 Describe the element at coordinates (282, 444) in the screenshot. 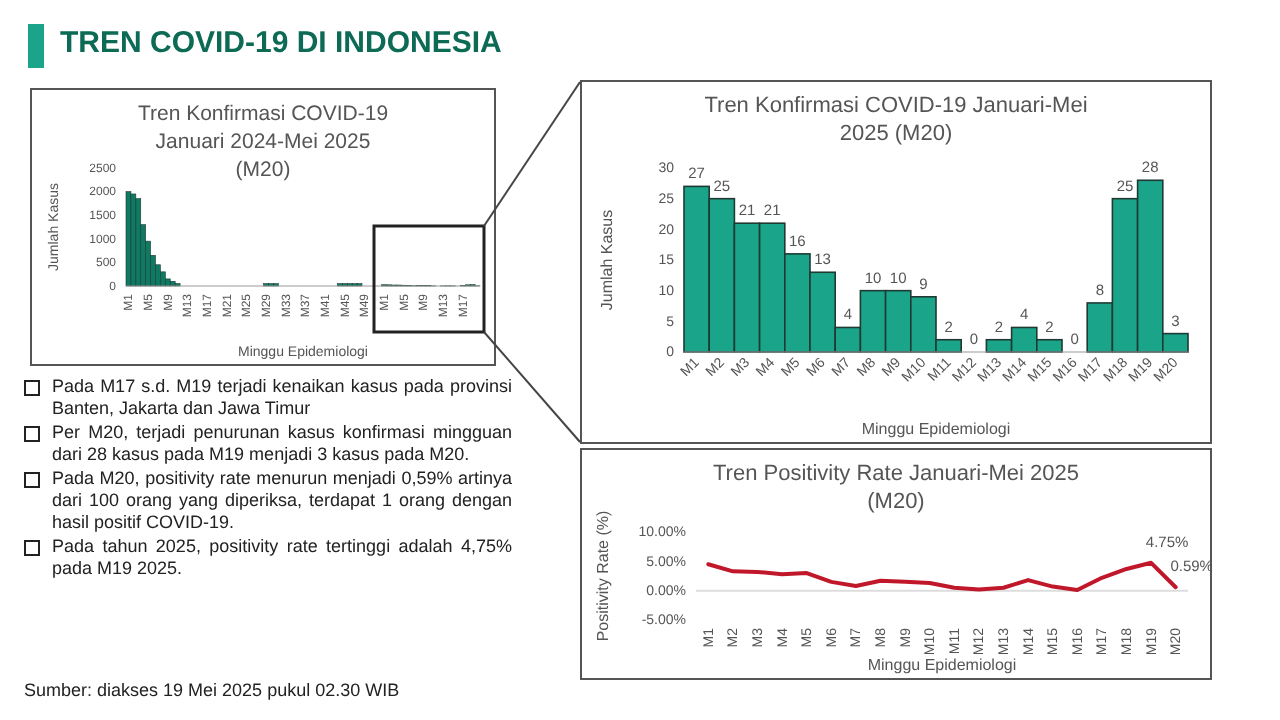

I see `text: Per M20, terjadi penurunan kasus konfirmasi mingguan dari 28 kasus pada M19 menjadi 3 kasus pada M20.` at that location.